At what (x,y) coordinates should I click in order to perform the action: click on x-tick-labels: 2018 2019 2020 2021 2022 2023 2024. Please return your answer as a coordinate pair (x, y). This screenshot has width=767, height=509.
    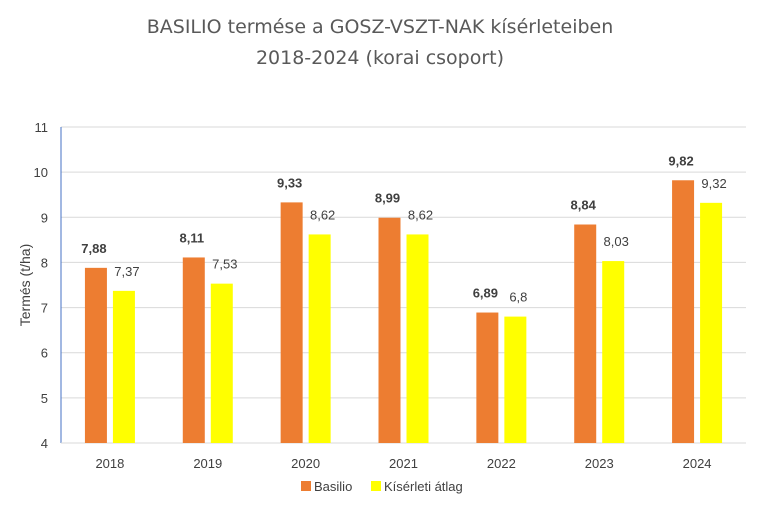
    Looking at the image, I should click on (403, 463).